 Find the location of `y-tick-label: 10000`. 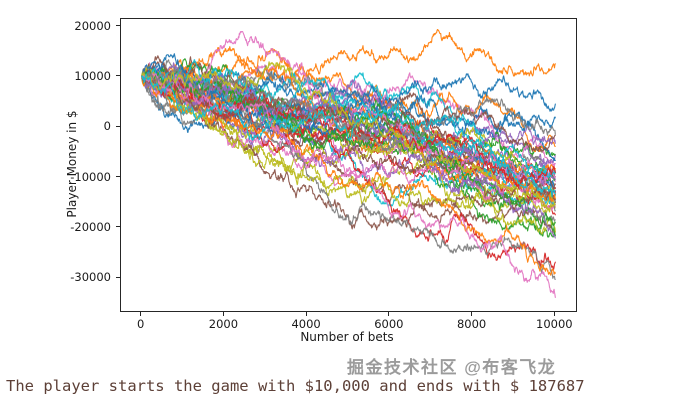

y-tick-label: 10000 is located at coordinates (92, 75).